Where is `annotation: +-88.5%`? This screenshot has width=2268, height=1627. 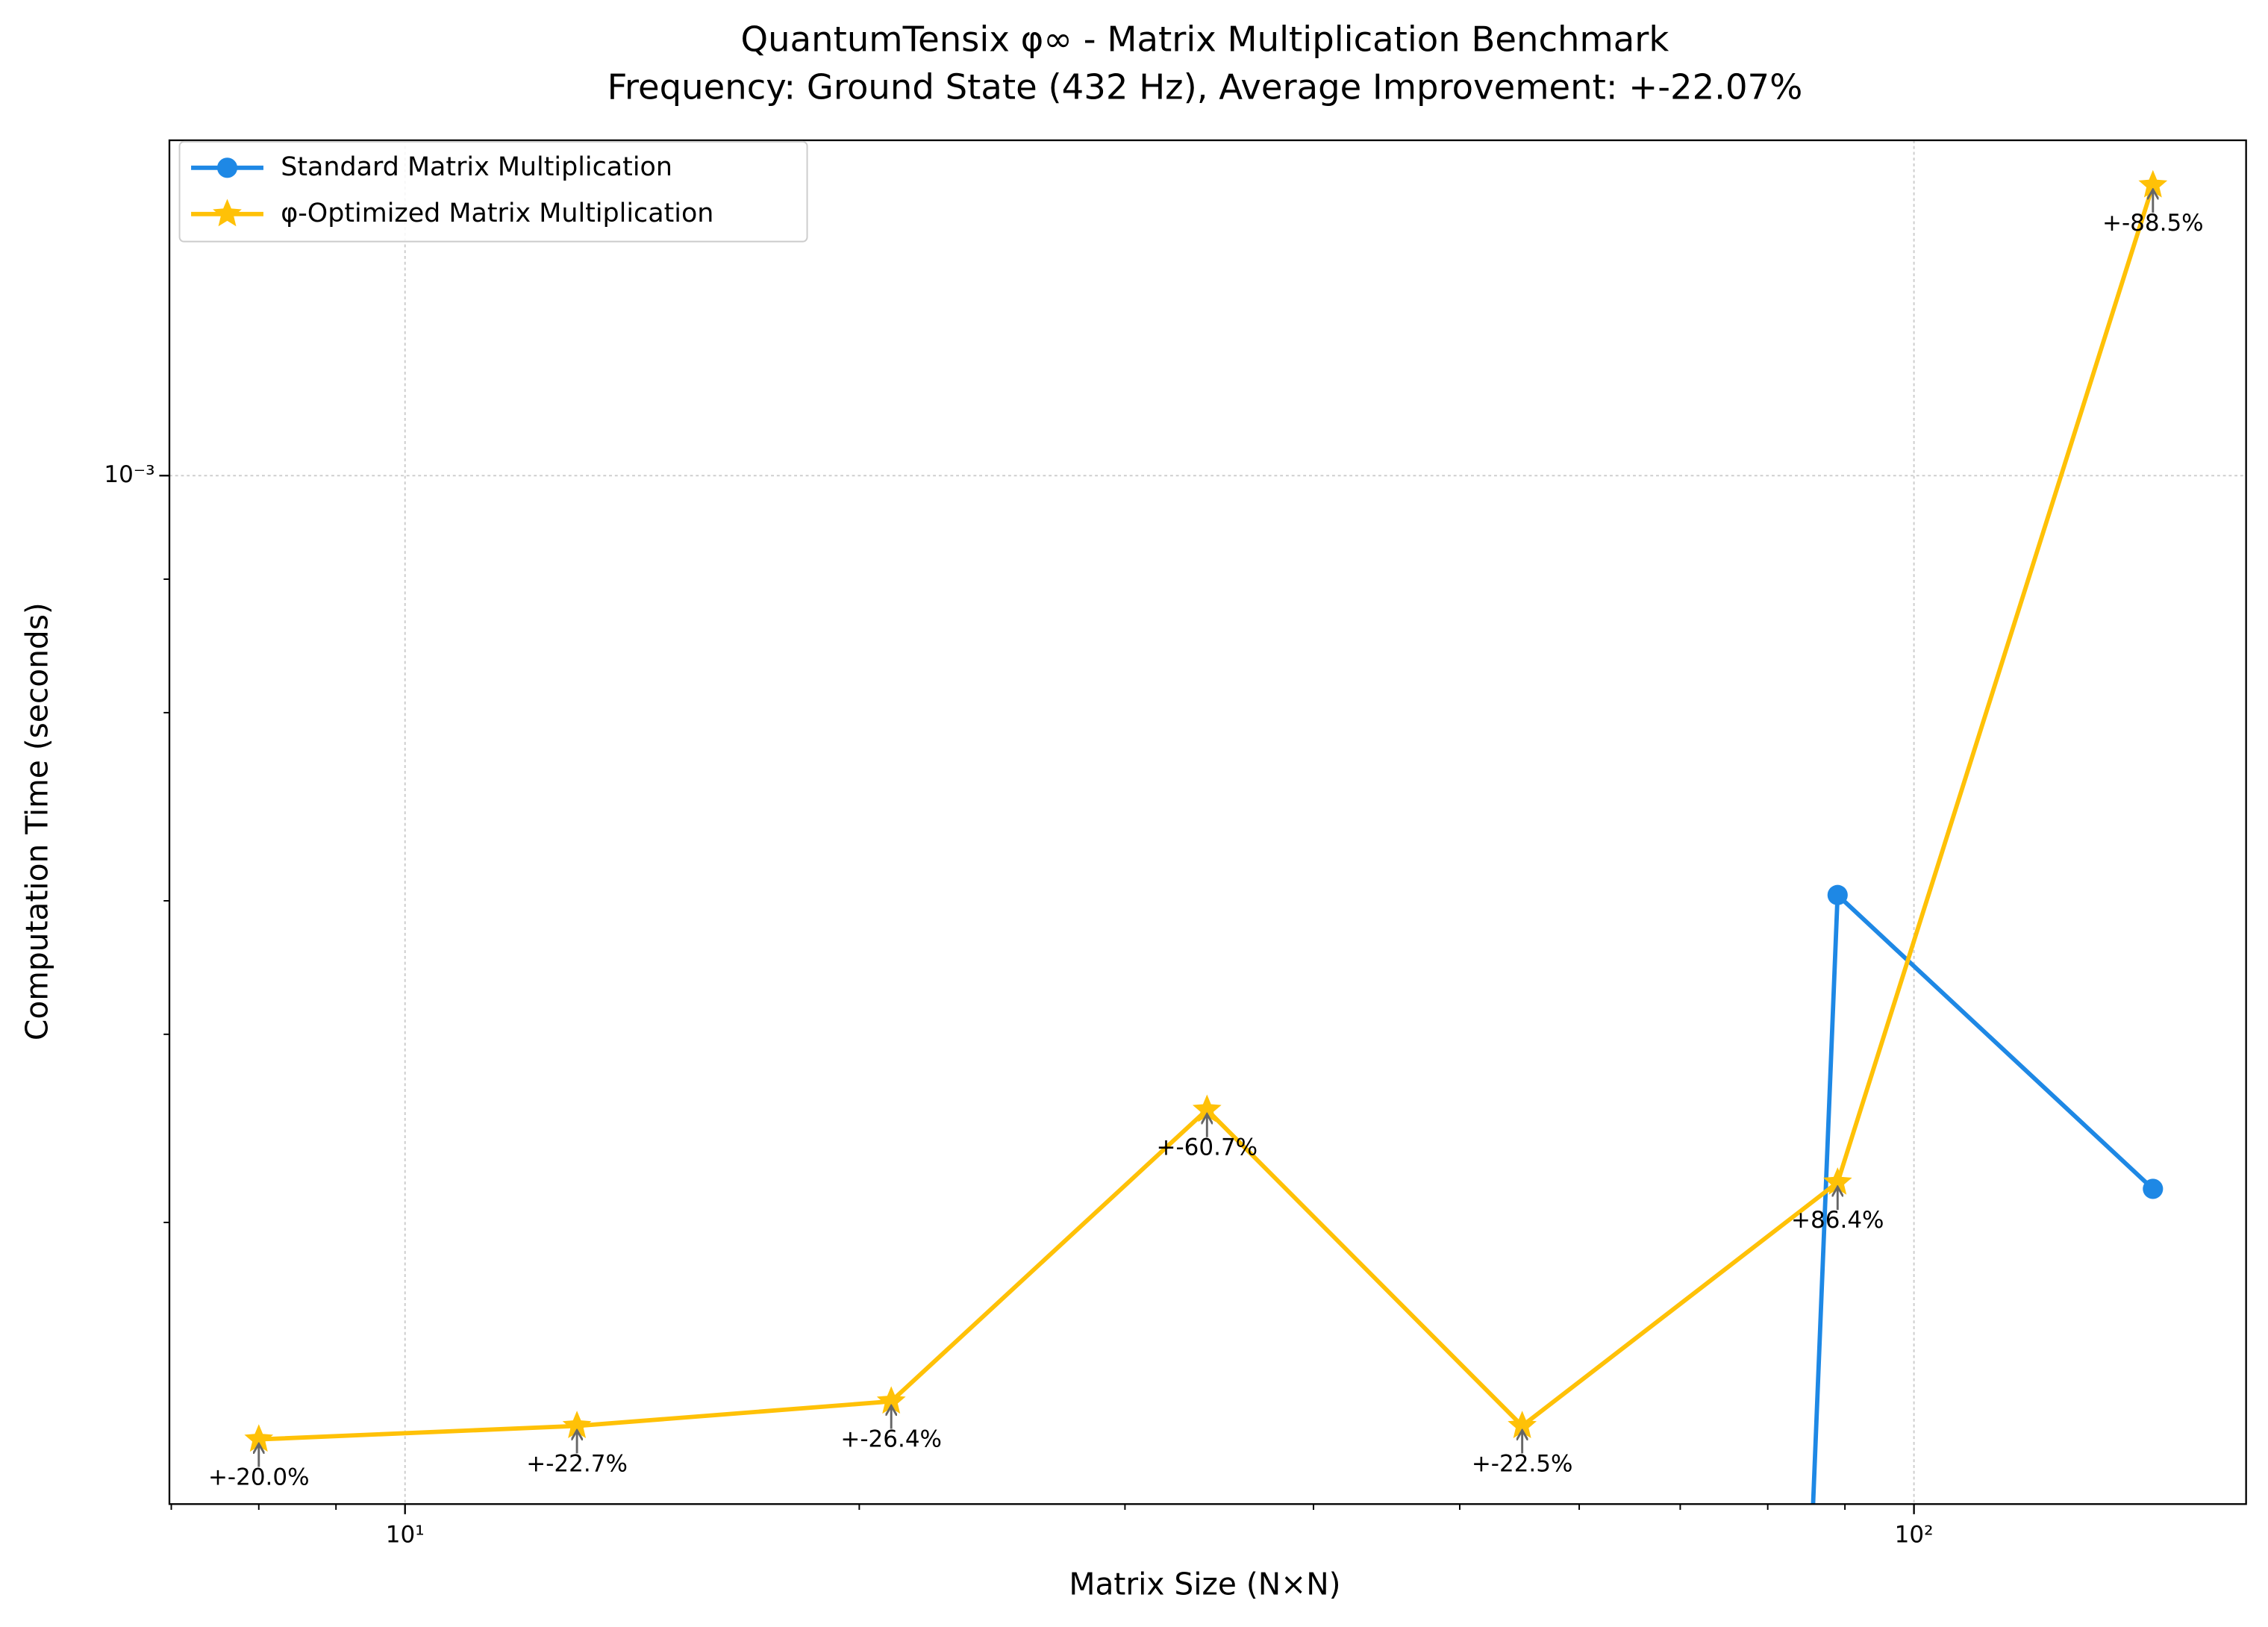 annotation: +-88.5% is located at coordinates (2153, 223).